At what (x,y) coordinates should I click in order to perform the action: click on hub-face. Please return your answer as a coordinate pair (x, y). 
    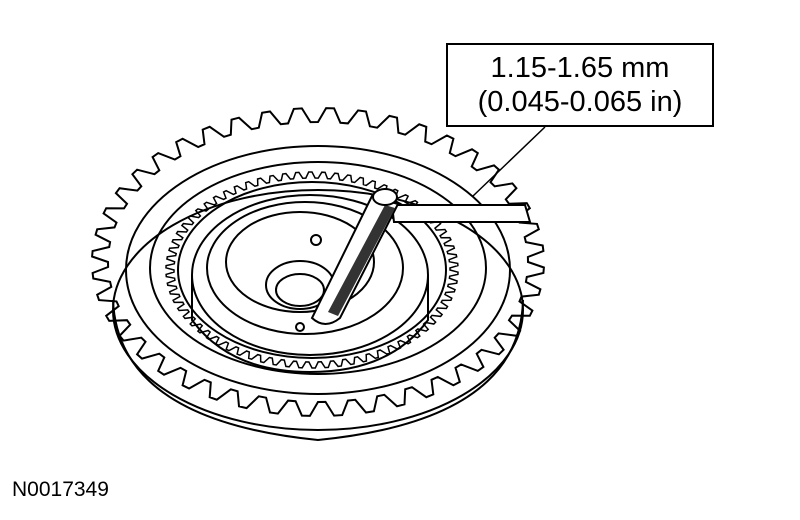
    Looking at the image, I should click on (305, 268).